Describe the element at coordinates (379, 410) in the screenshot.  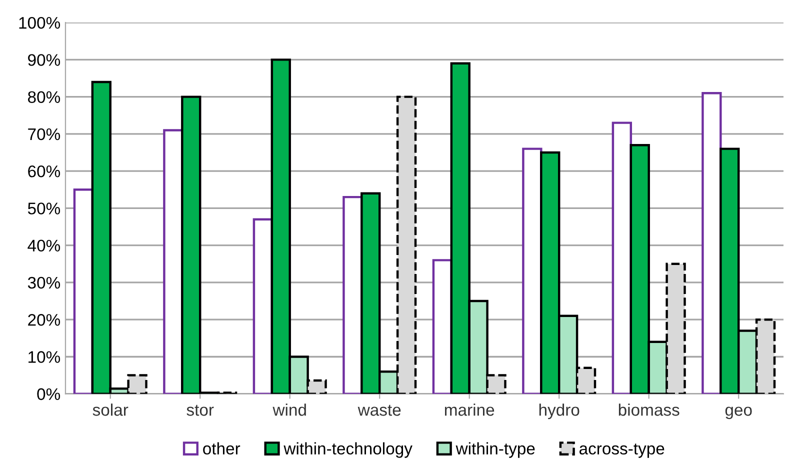
I see `x-tick-label: waste` at that location.